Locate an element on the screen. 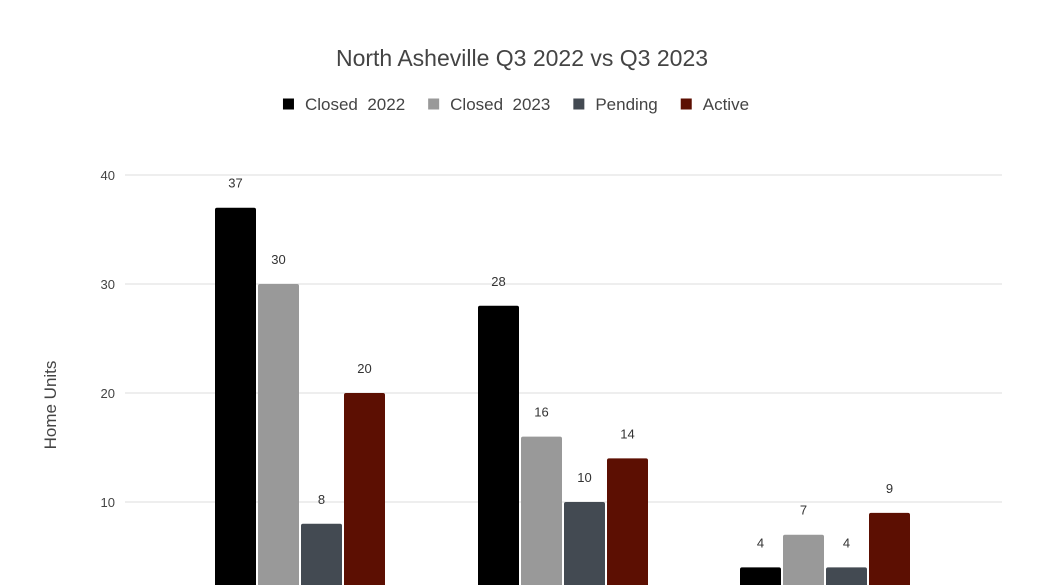  data-label: 7 is located at coordinates (803, 510).